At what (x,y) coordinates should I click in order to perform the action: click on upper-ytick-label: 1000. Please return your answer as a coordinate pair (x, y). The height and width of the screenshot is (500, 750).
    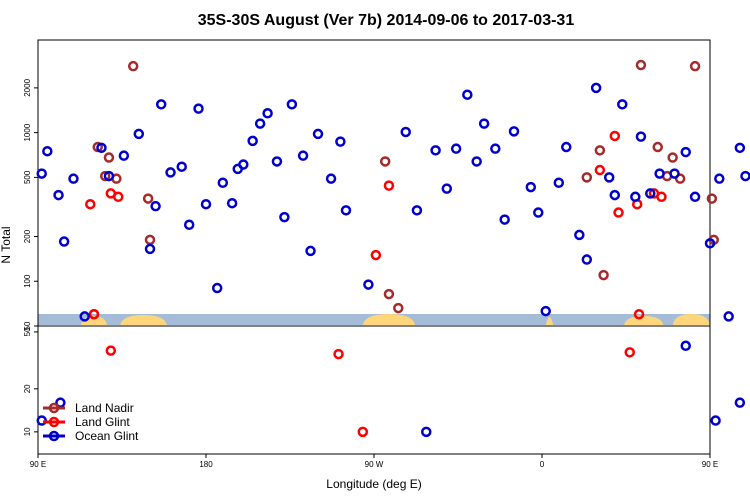
    Looking at the image, I should click on (27, 132).